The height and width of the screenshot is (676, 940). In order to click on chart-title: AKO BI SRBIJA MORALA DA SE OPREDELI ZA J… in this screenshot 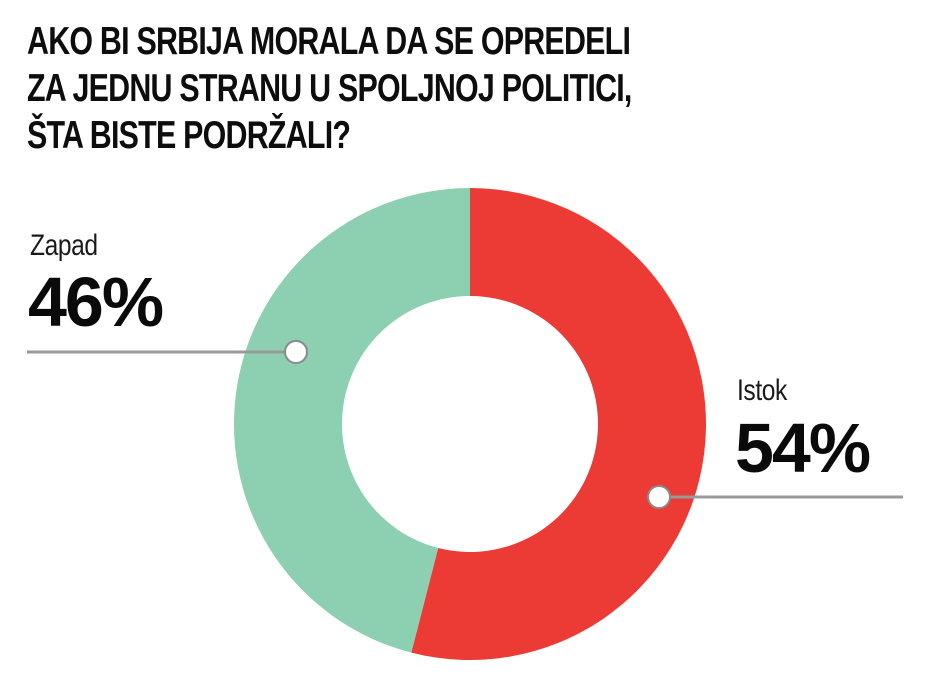, I will do `click(329, 88)`.